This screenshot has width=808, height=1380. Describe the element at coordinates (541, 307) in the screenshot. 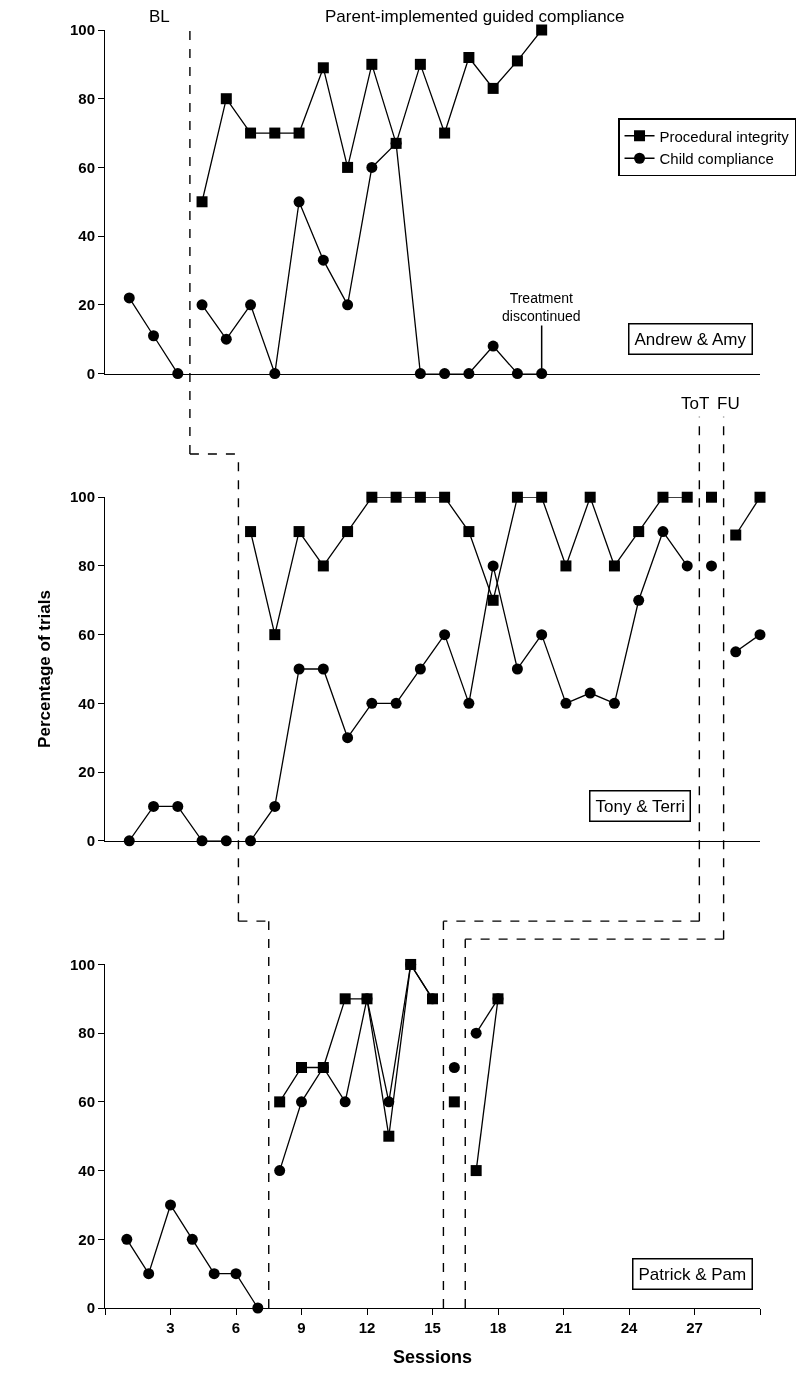

I see `annotation: Treatment discontinued` at that location.